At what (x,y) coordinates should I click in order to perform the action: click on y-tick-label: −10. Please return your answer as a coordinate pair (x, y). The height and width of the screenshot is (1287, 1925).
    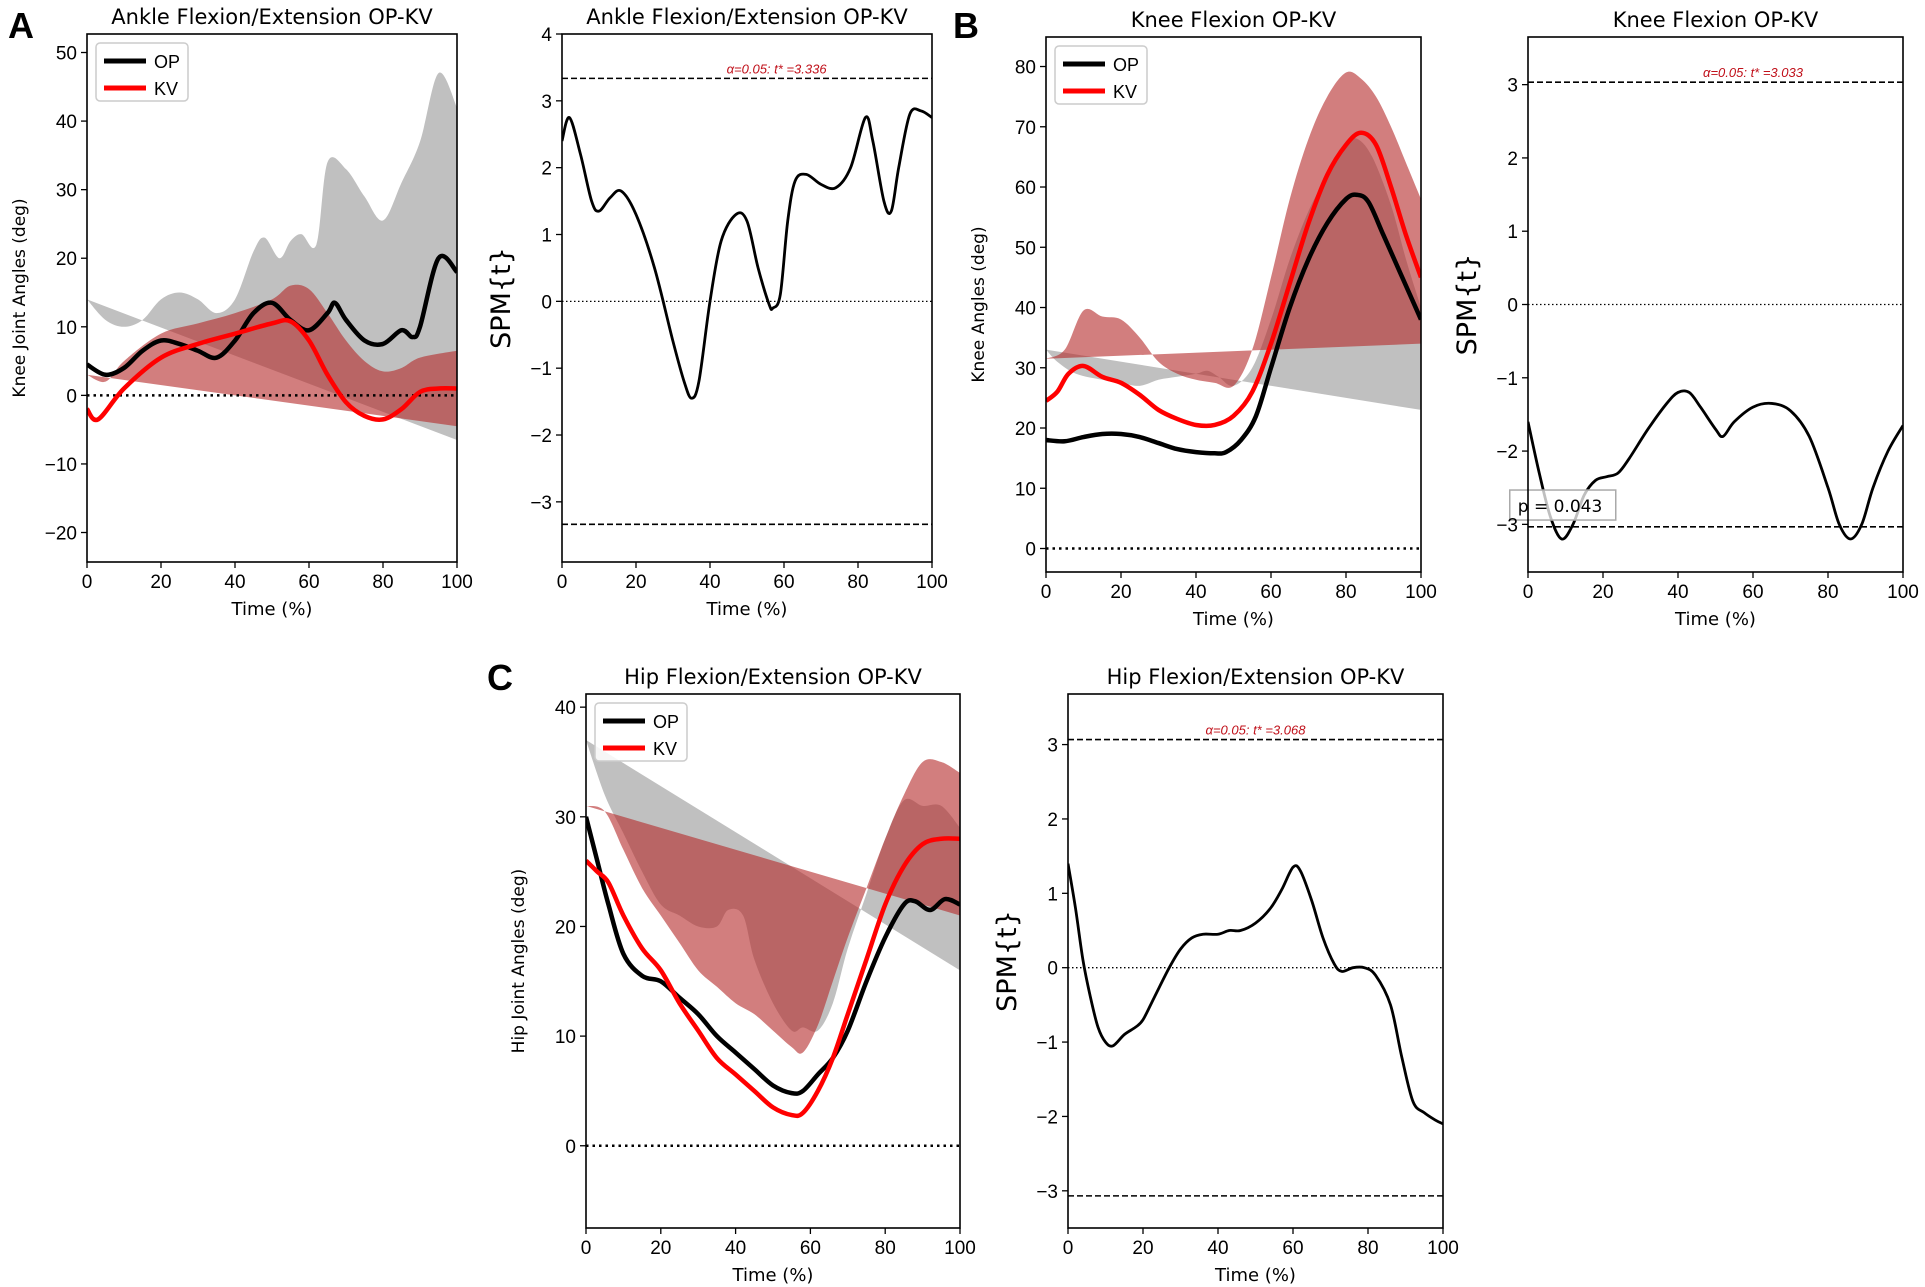
    Looking at the image, I should click on (61, 465).